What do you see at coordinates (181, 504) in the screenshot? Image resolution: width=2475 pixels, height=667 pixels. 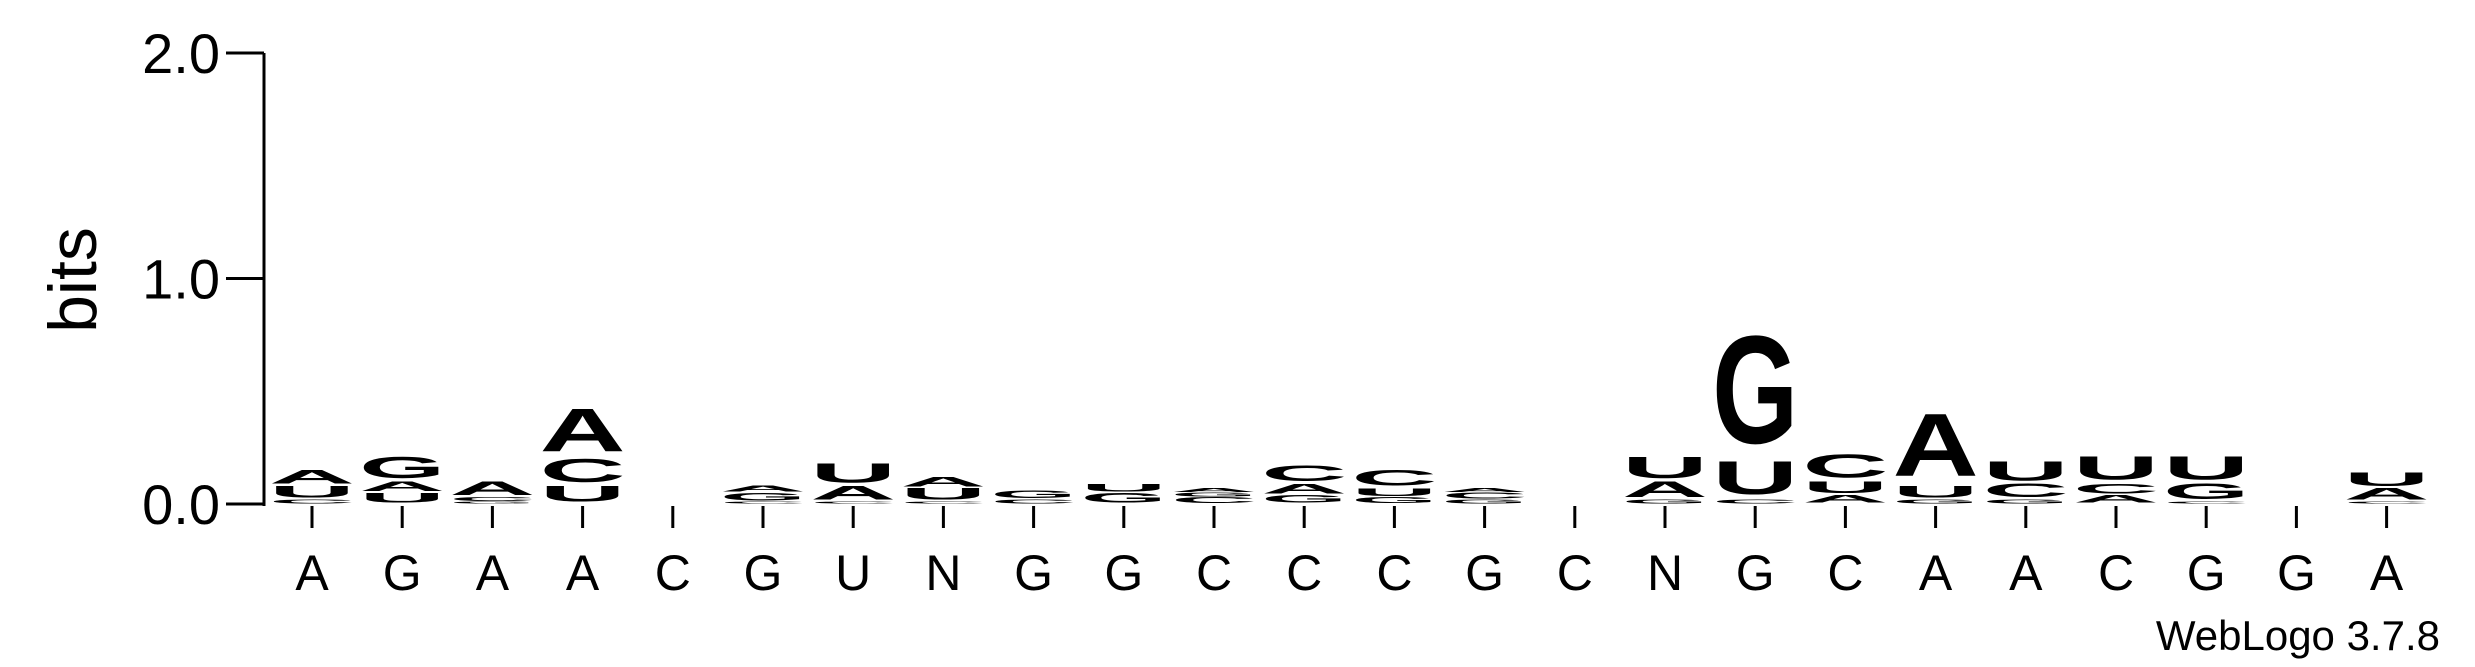 I see `y-tick-label: 0.0` at bounding box center [181, 504].